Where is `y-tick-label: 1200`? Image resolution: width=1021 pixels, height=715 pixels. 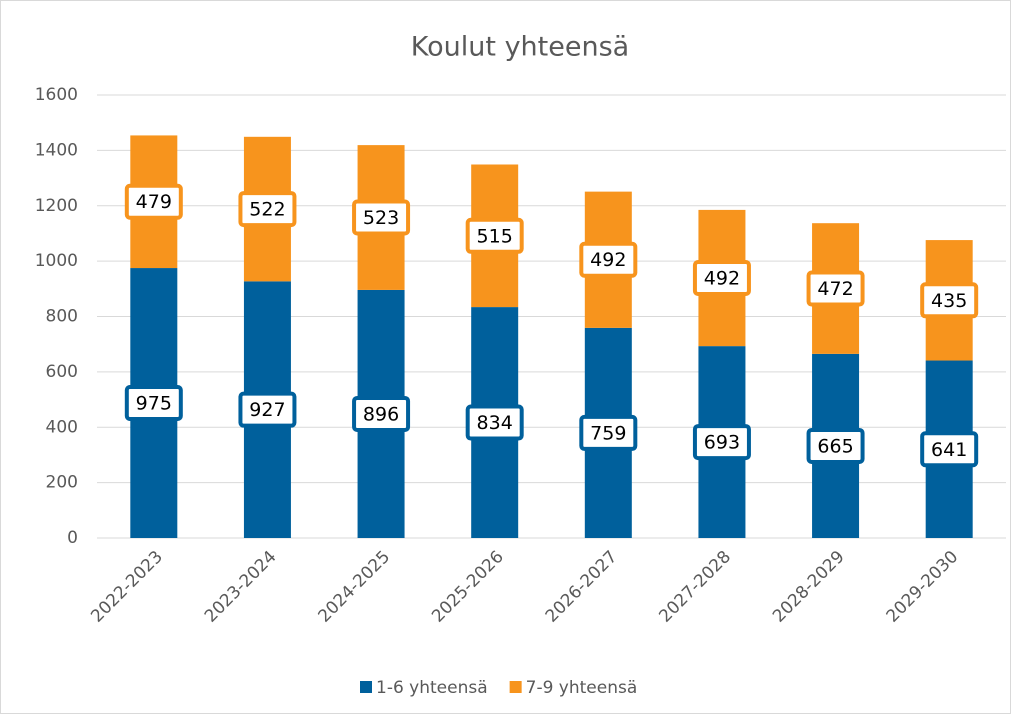 y-tick-label: 1200 is located at coordinates (56, 206).